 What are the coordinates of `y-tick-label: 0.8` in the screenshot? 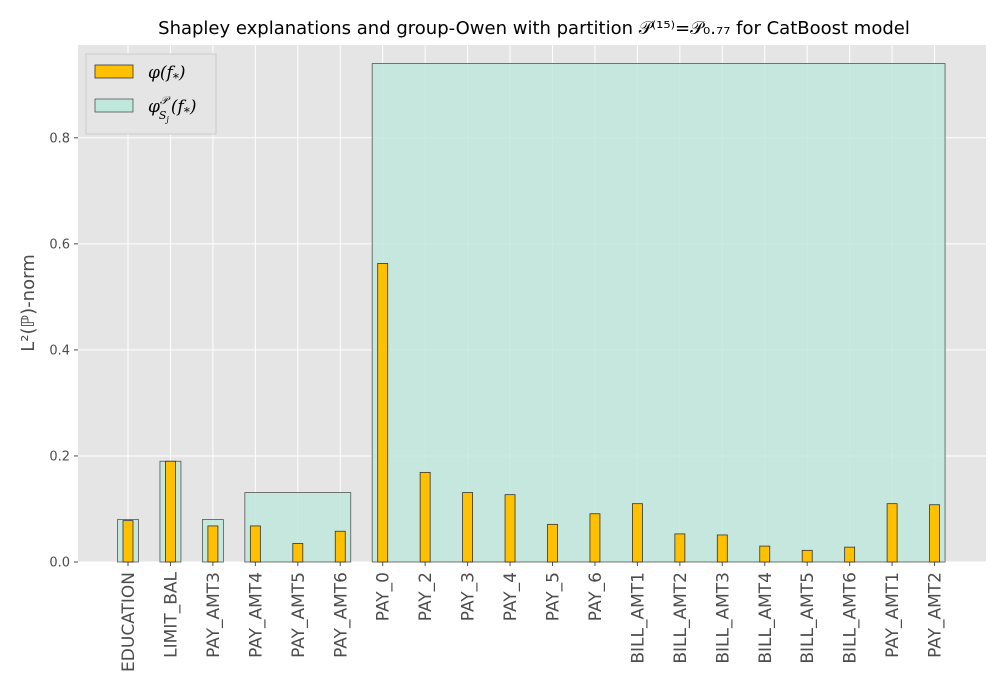 It's located at (59, 138).